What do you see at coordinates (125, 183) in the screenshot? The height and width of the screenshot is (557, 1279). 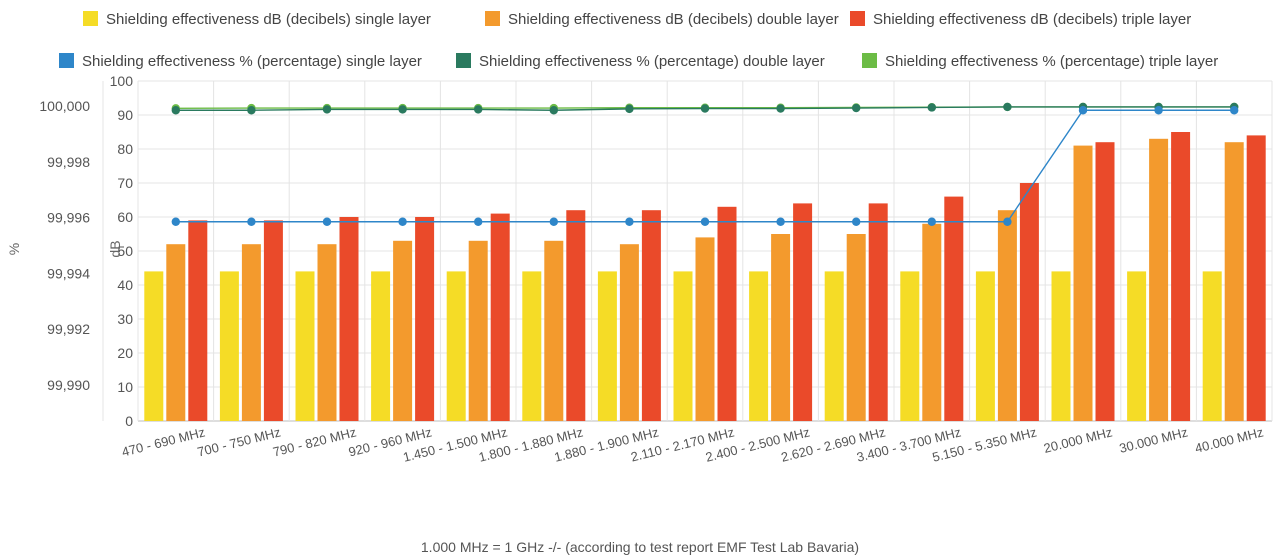 I see `db-tick-label: 70` at bounding box center [125, 183].